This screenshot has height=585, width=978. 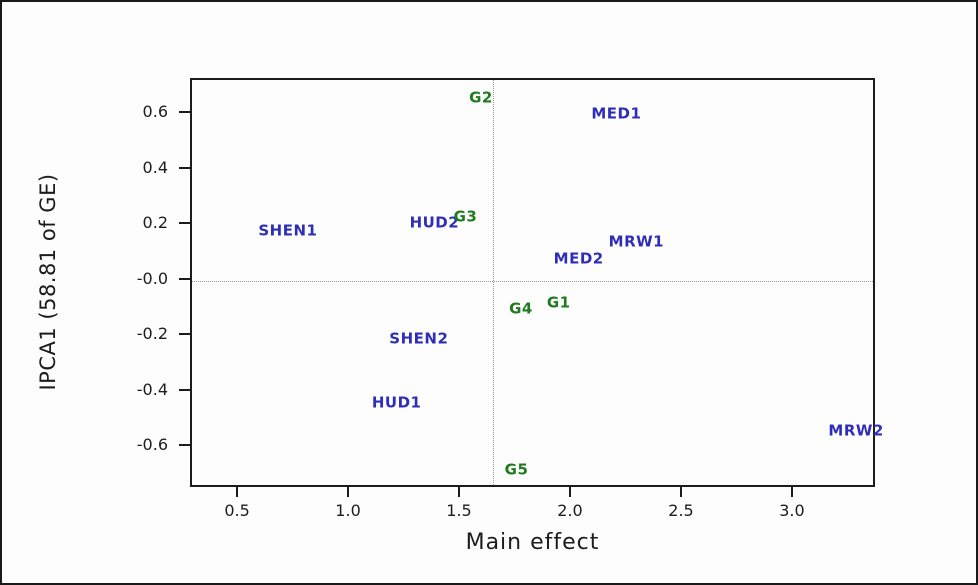 I want to click on point-label-g2: G2, so click(x=481, y=97).